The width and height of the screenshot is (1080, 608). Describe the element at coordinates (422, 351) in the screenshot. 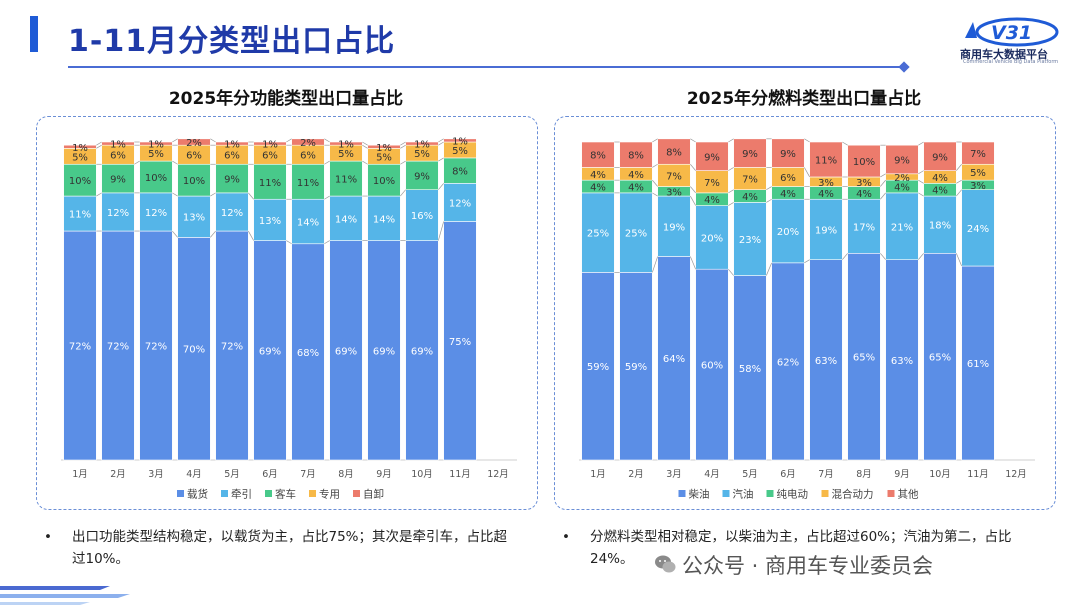

I see `data-label: 69%` at that location.